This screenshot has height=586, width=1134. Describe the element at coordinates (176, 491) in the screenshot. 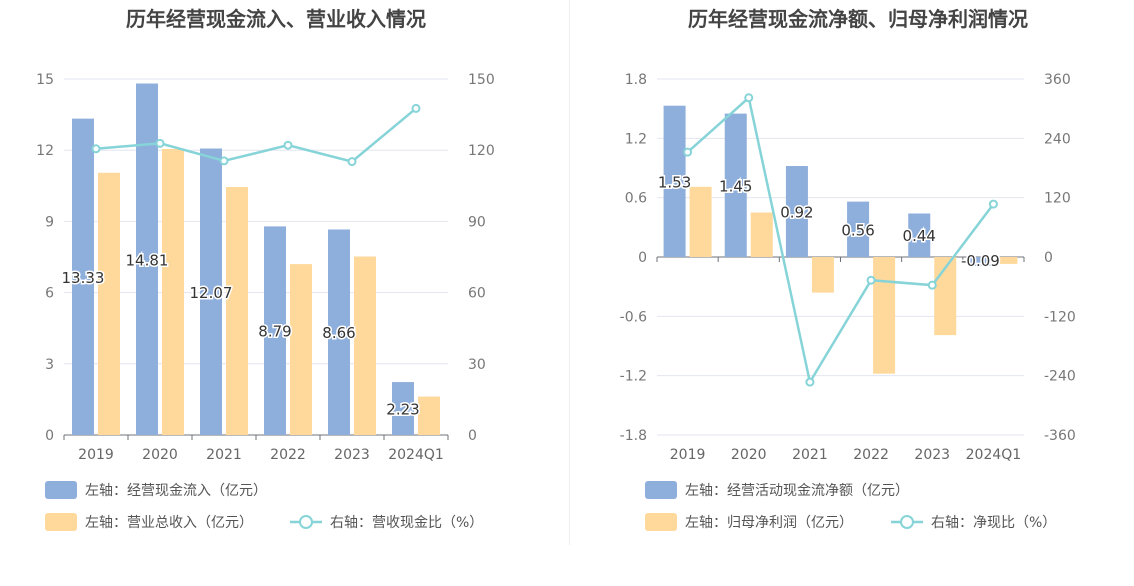

I see `legend-label: 左轴：经营现金流入（亿元）` at that location.